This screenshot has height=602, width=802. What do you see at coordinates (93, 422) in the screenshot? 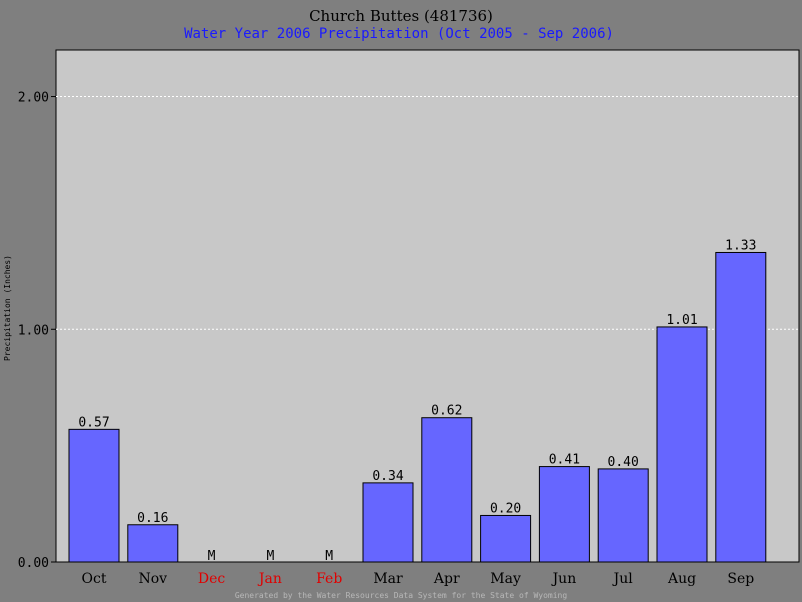
I see `bar-value-label: 0.57` at bounding box center [93, 422].